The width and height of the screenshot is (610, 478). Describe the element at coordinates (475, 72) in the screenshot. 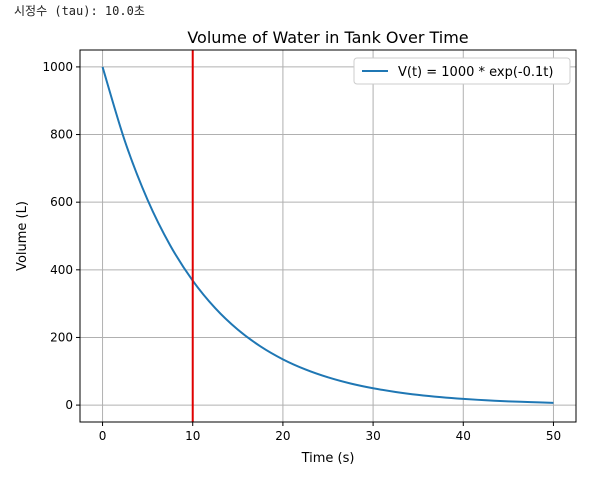

I see `legend-label: V(t) = 1000 * exp(-0.1t)` at that location.